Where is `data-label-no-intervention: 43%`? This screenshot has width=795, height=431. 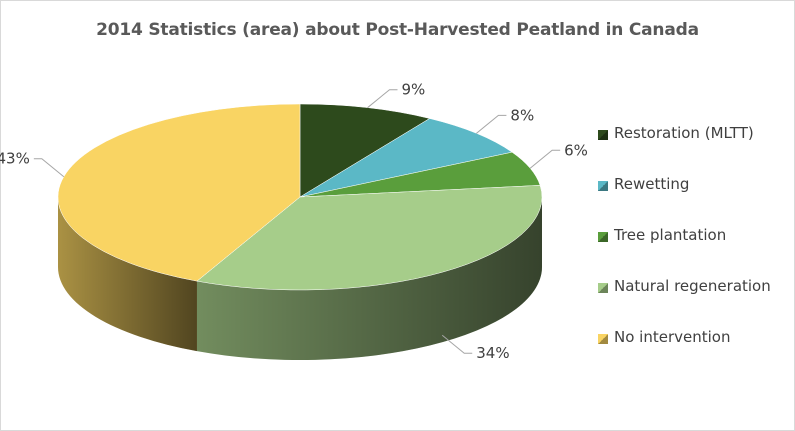
data-label-no-intervention: 43% is located at coordinates (15, 159).